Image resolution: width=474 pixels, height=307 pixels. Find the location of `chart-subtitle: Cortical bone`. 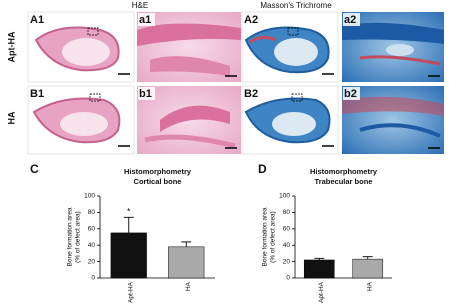

chart-subtitle: Cortical bone is located at coordinates (158, 181).